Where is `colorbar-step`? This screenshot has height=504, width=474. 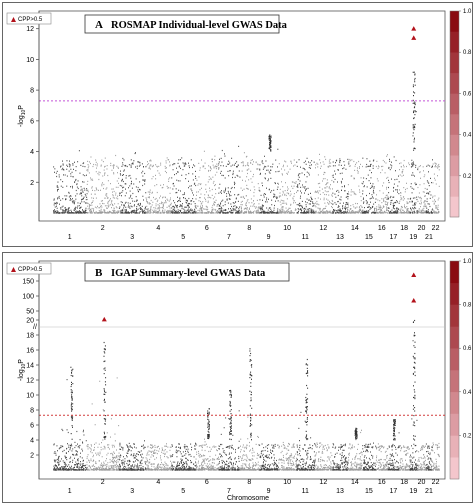
colorbar-step is located at coordinates (454, 207).